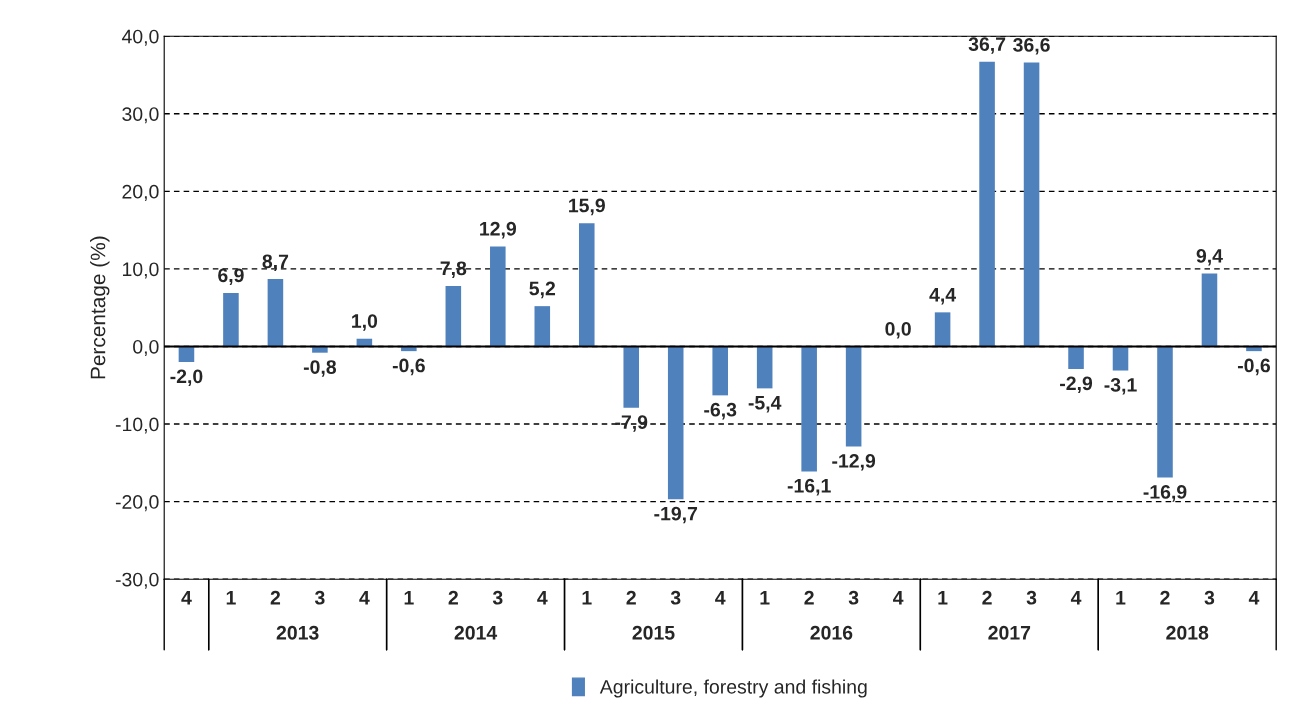  I want to click on text: 2016, so click(831, 632).